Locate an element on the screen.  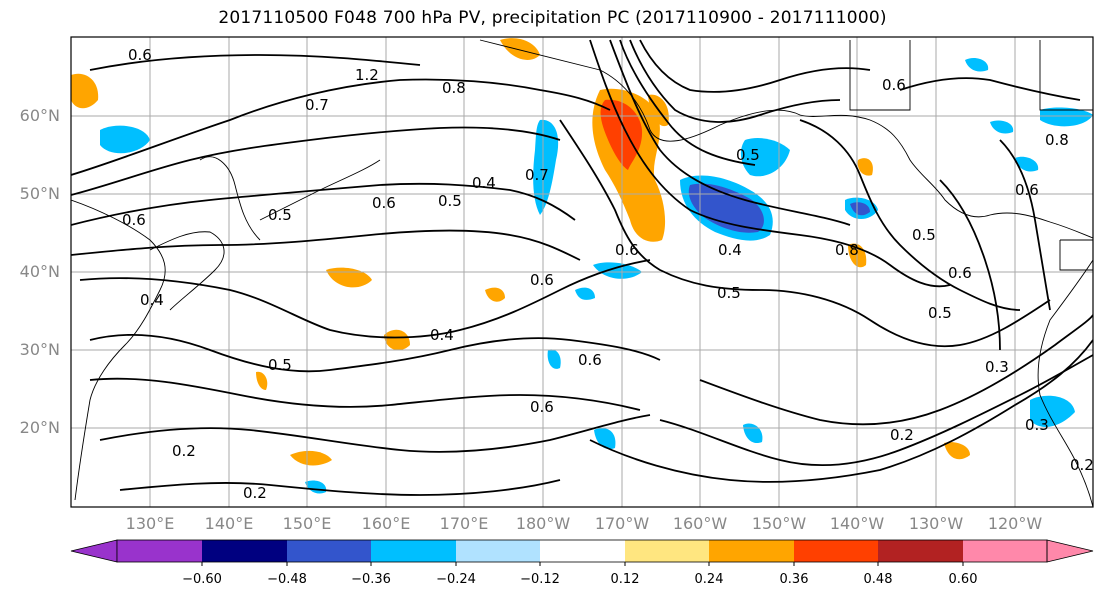
colorbar-tick-label: 0.24 is located at coordinates (709, 579).